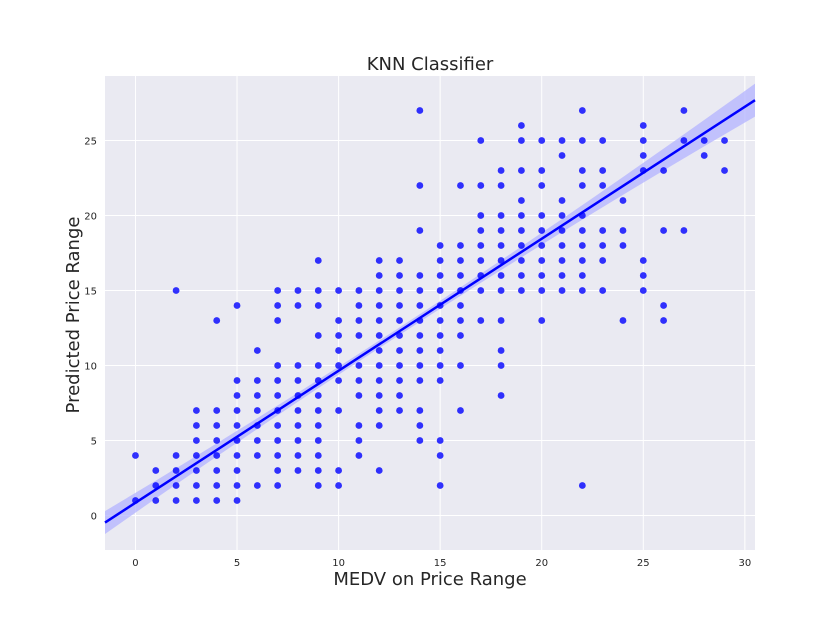 Image resolution: width=840 pixels, height=630 pixels. I want to click on y-axis-label: Predicted Price Range, so click(73, 315).